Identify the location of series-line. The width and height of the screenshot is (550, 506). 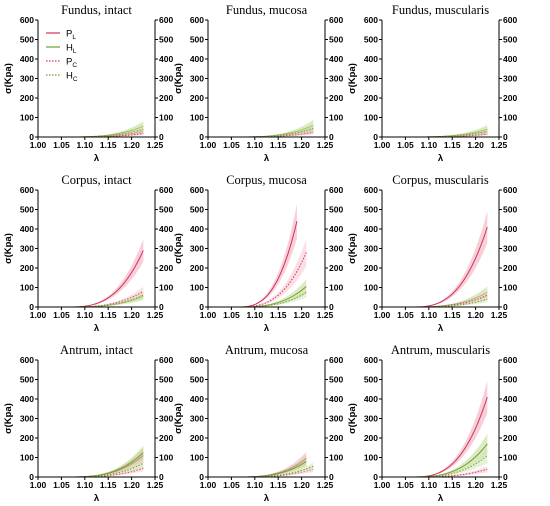
(257, 280).